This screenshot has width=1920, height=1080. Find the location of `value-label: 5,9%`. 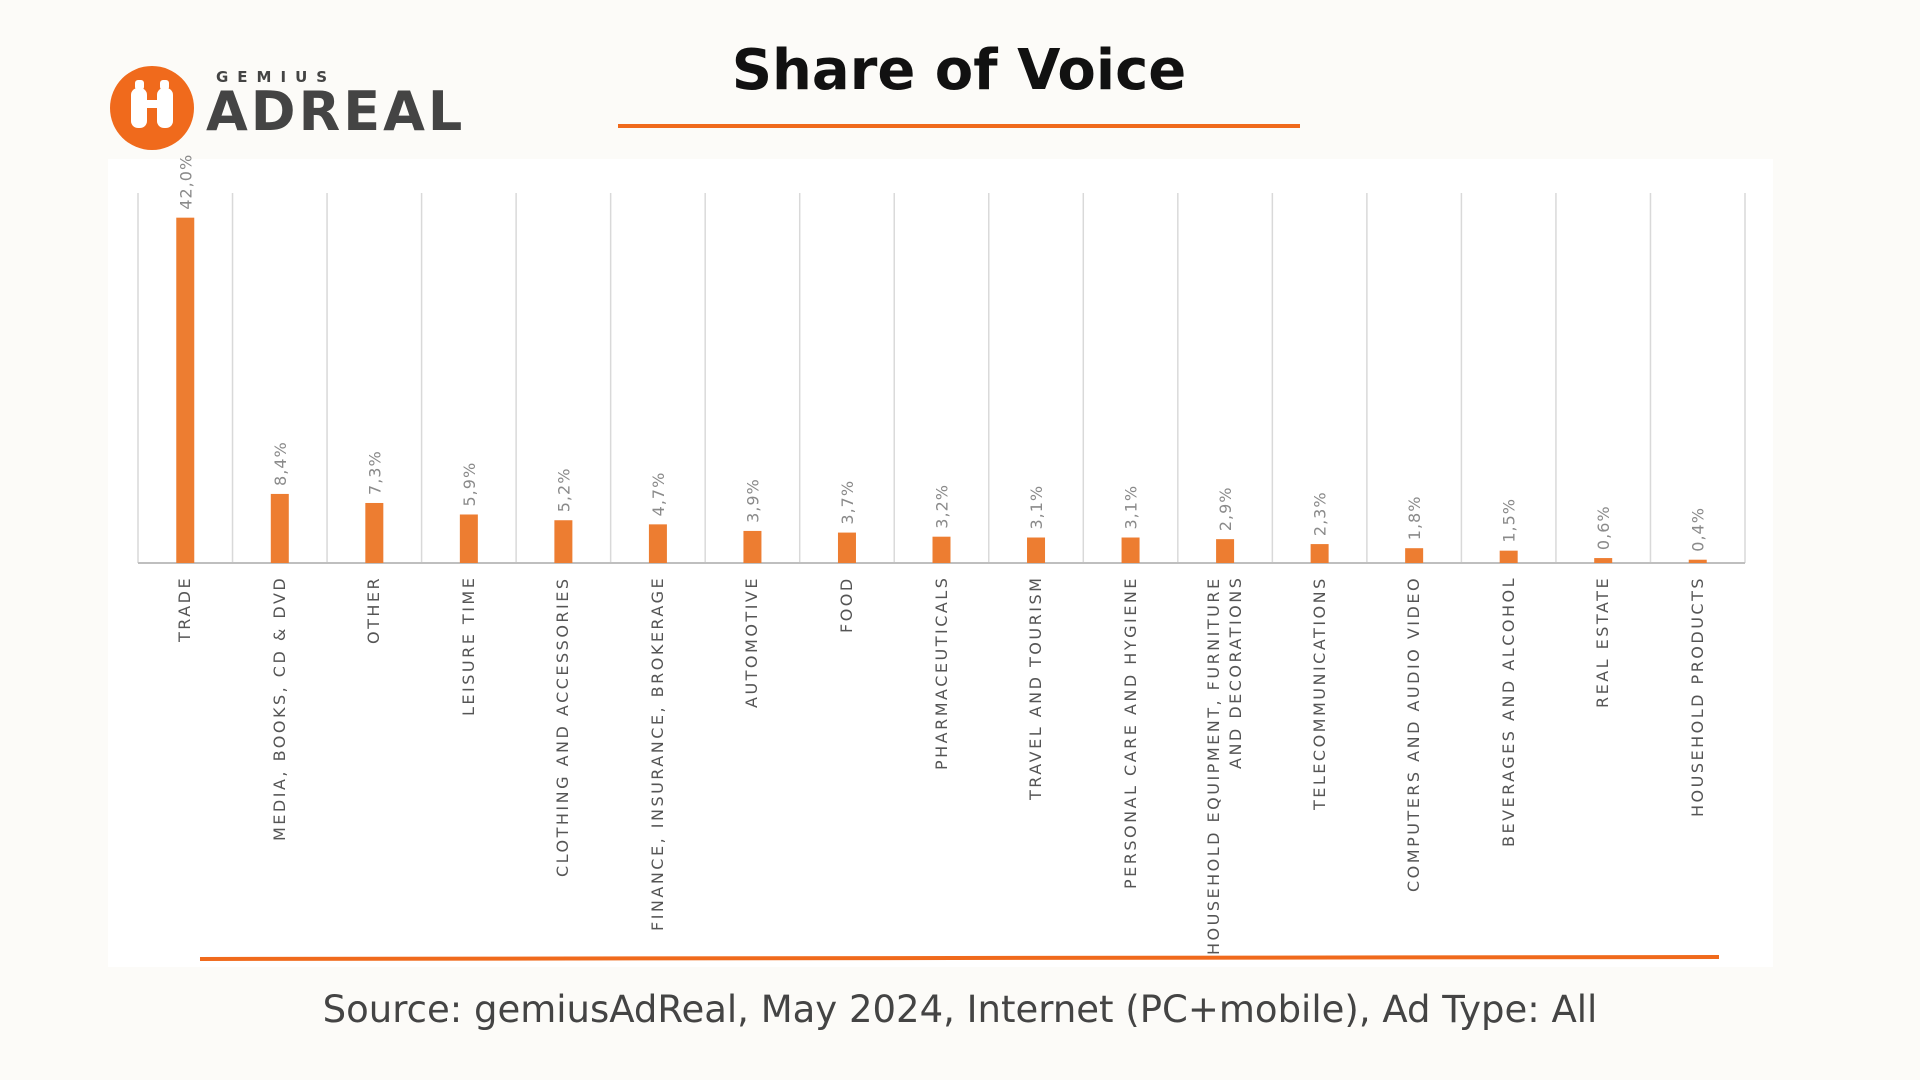

value-label: 5,9% is located at coordinates (469, 484).